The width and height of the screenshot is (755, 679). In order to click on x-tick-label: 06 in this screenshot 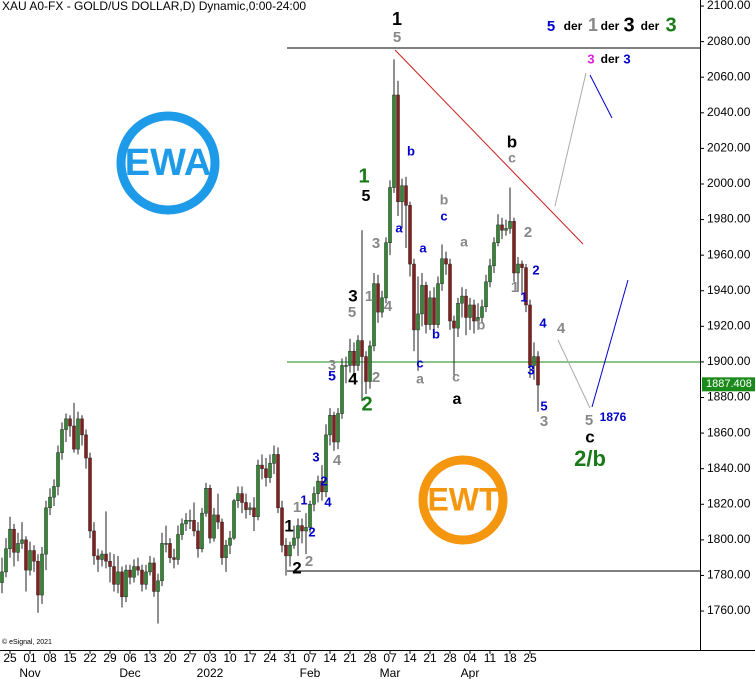, I will do `click(130, 658)`.